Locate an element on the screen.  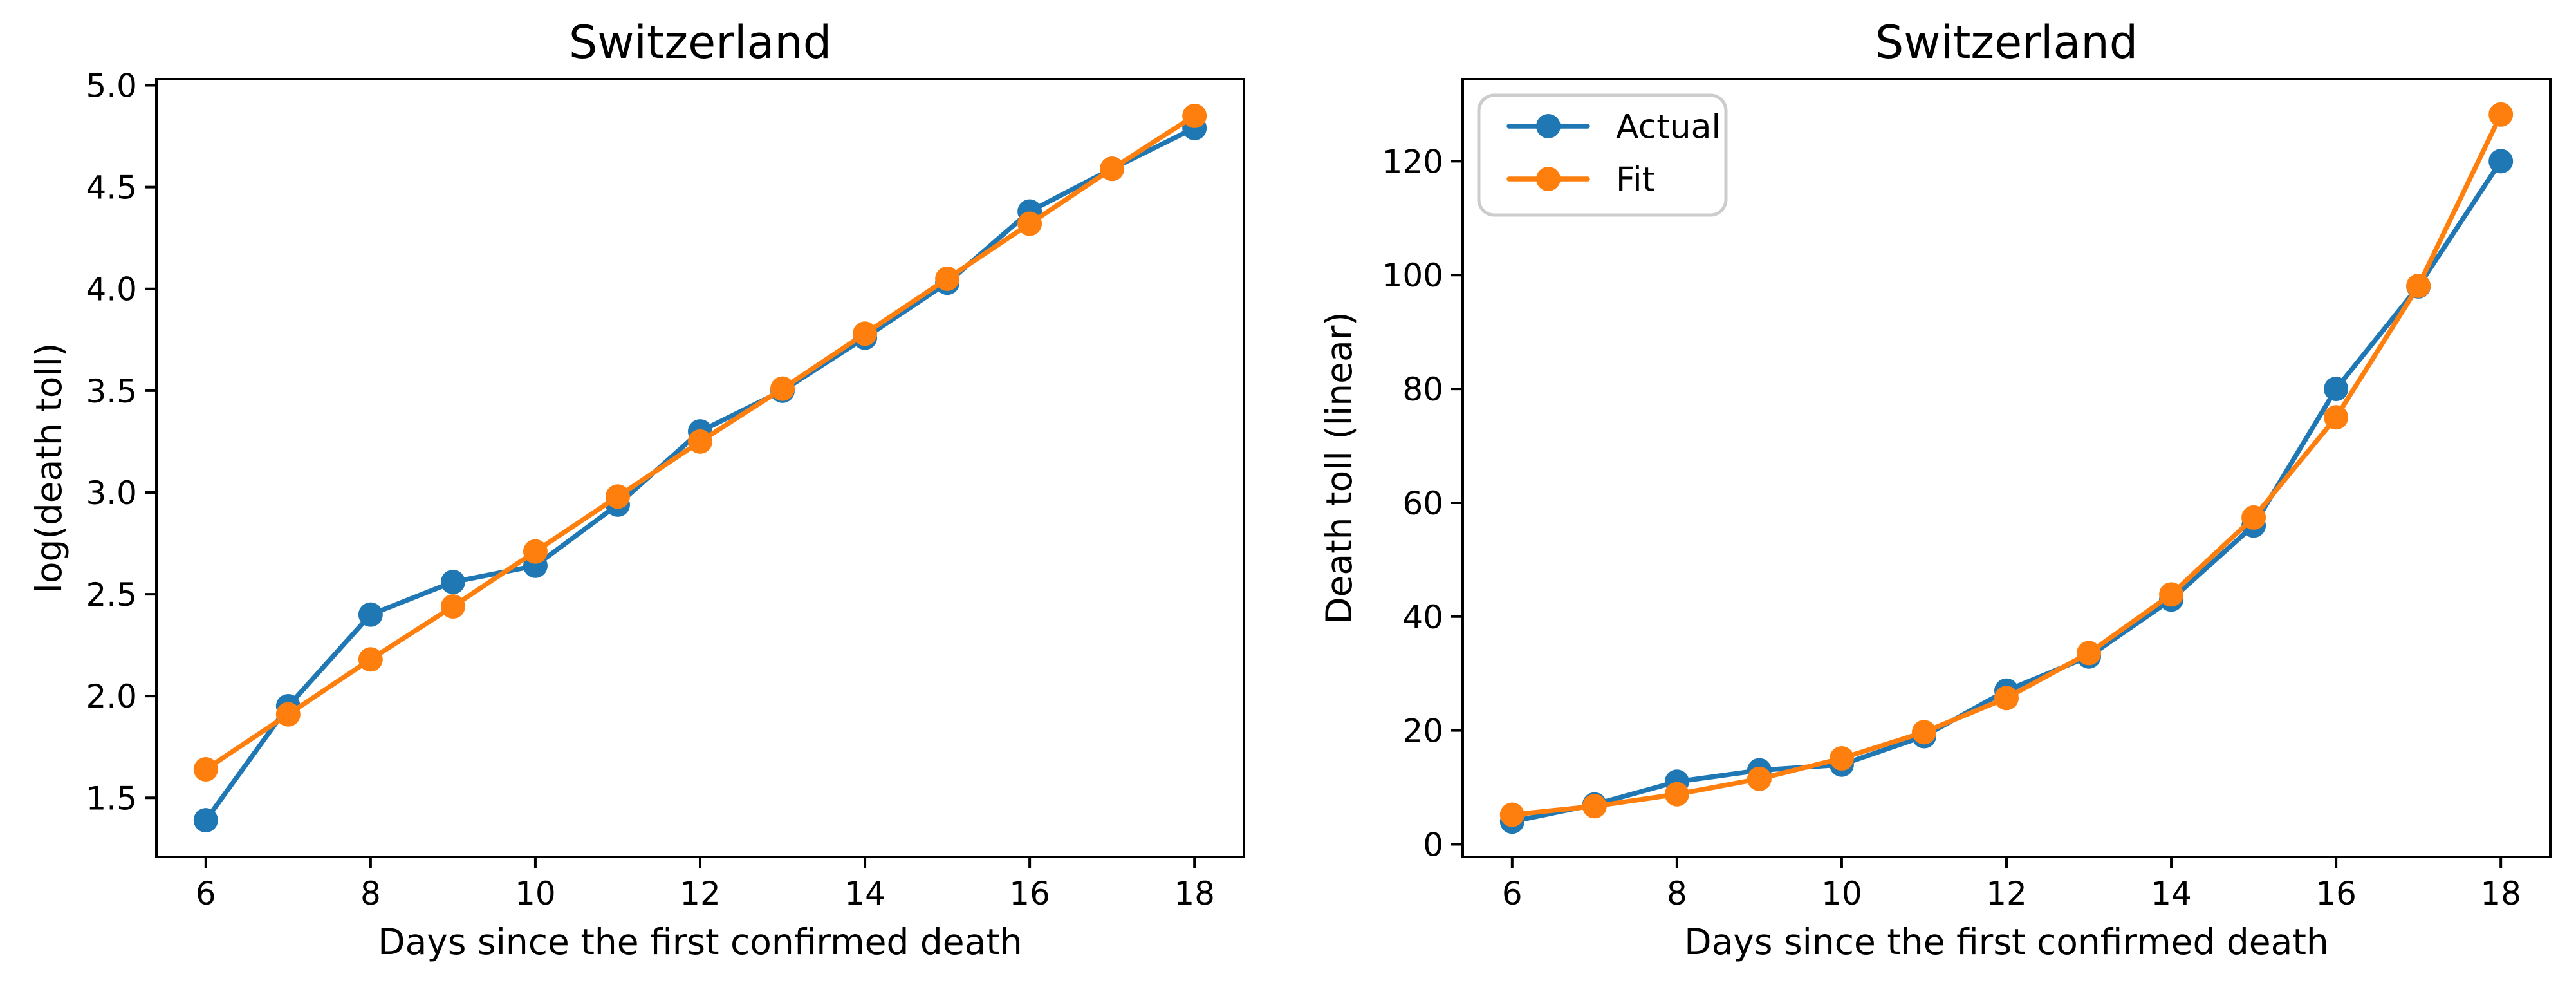
y-tick-label: 4.0 is located at coordinates (111, 289).